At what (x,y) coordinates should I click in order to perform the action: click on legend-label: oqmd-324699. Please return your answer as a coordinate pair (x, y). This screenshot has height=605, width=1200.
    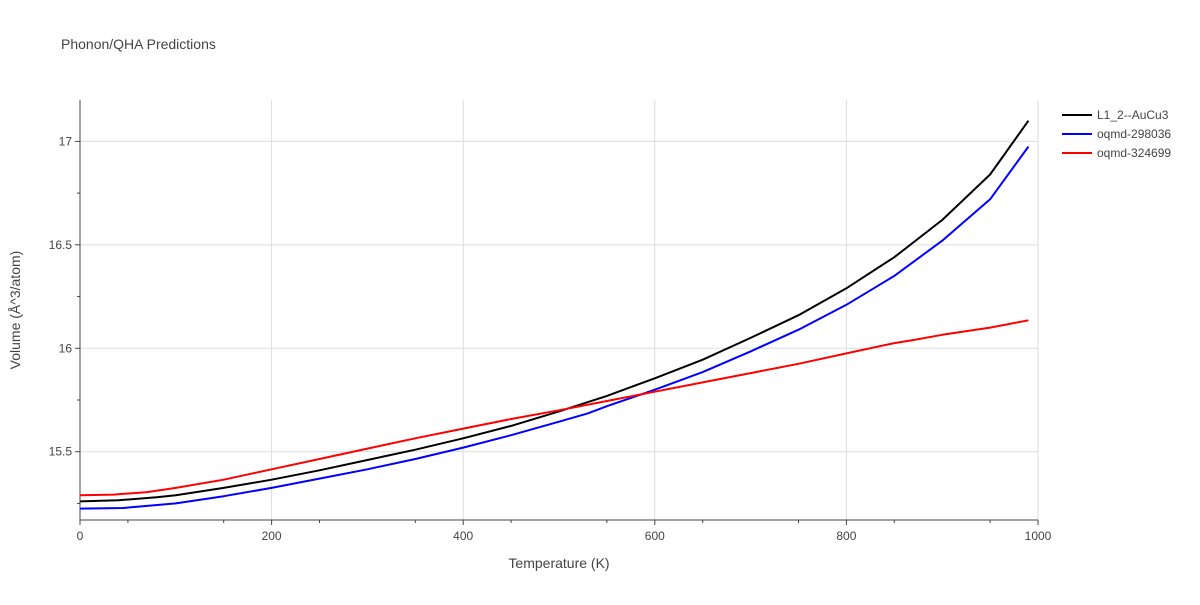
    Looking at the image, I should click on (1134, 153).